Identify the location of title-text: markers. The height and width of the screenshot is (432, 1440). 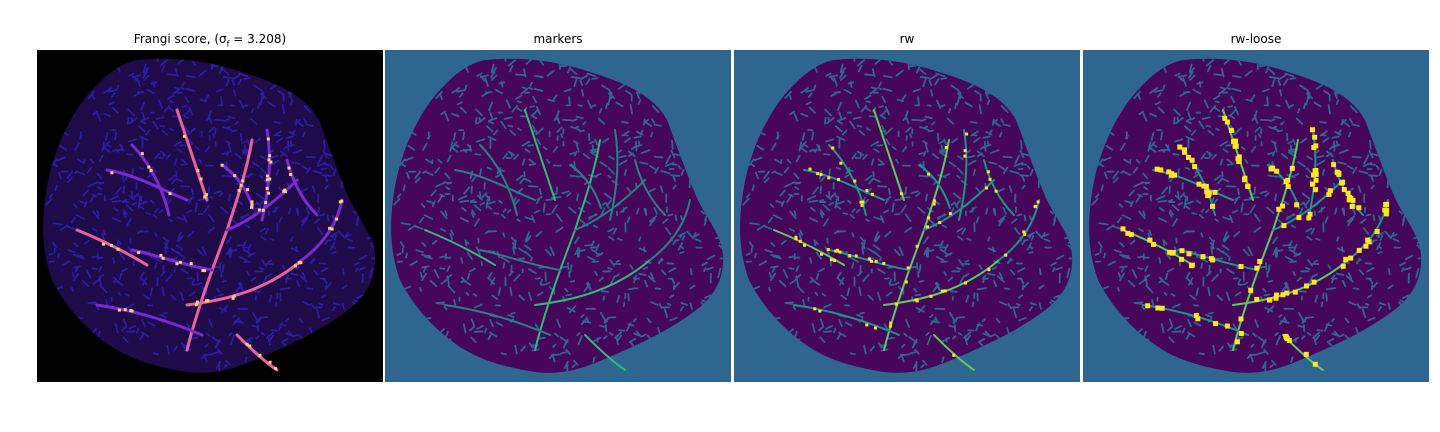
(558, 39).